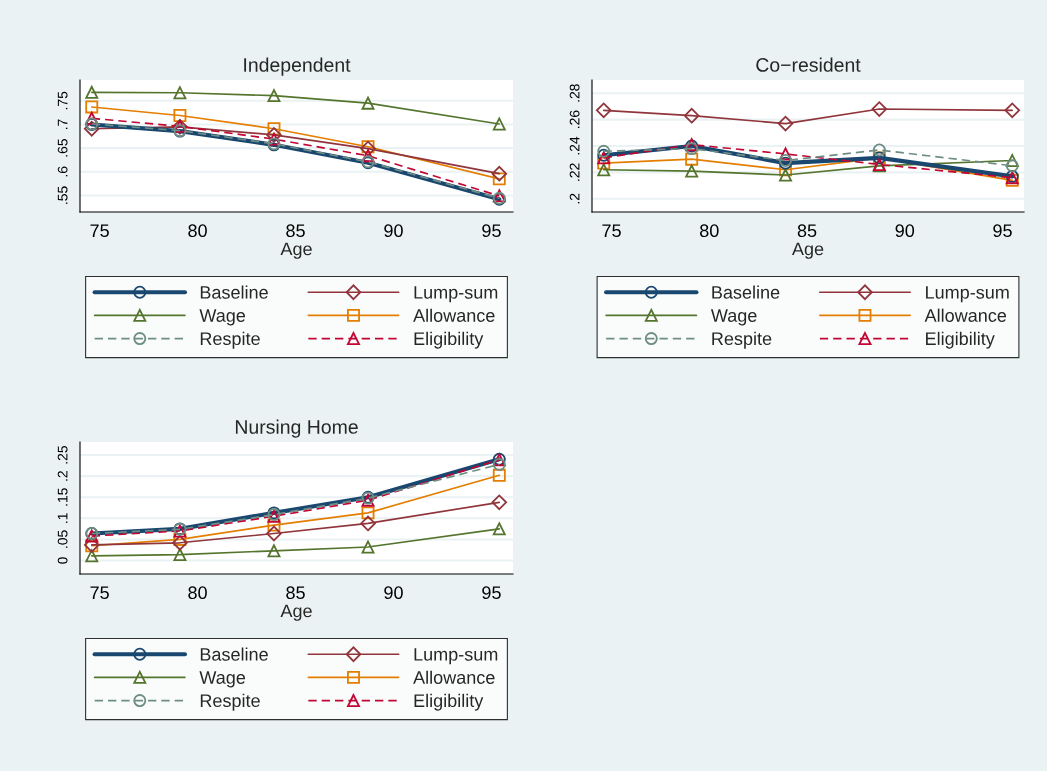 The height and width of the screenshot is (771, 1047). I want to click on y-tick-label: .6, so click(62, 171).